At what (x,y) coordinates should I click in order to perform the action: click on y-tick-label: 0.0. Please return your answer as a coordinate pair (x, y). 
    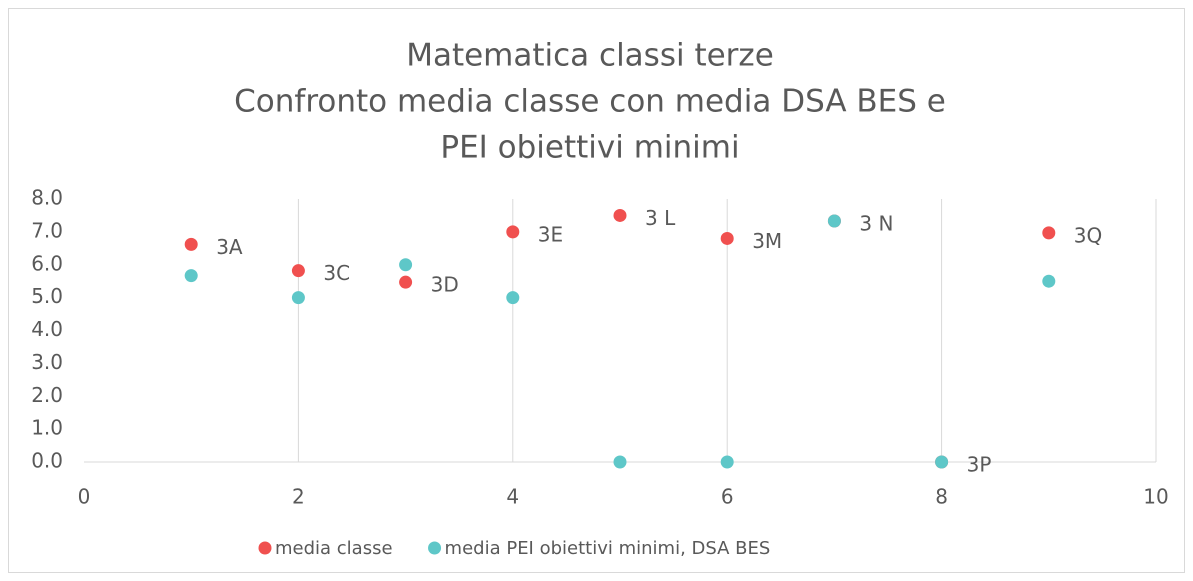
    Looking at the image, I should click on (47, 461).